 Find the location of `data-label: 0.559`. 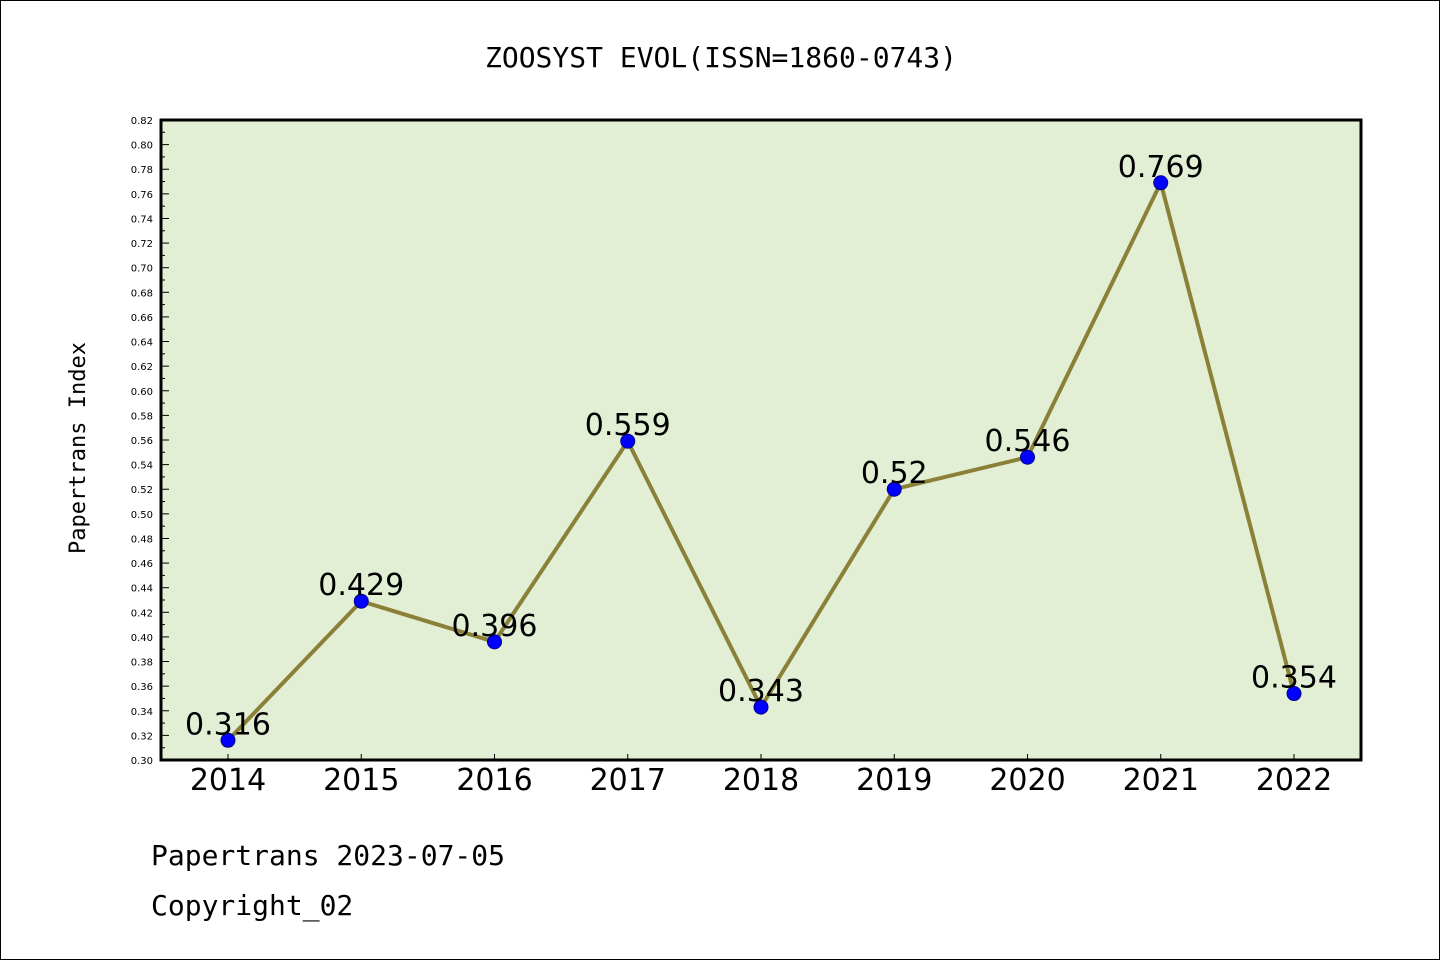

data-label: 0.559 is located at coordinates (628, 425).